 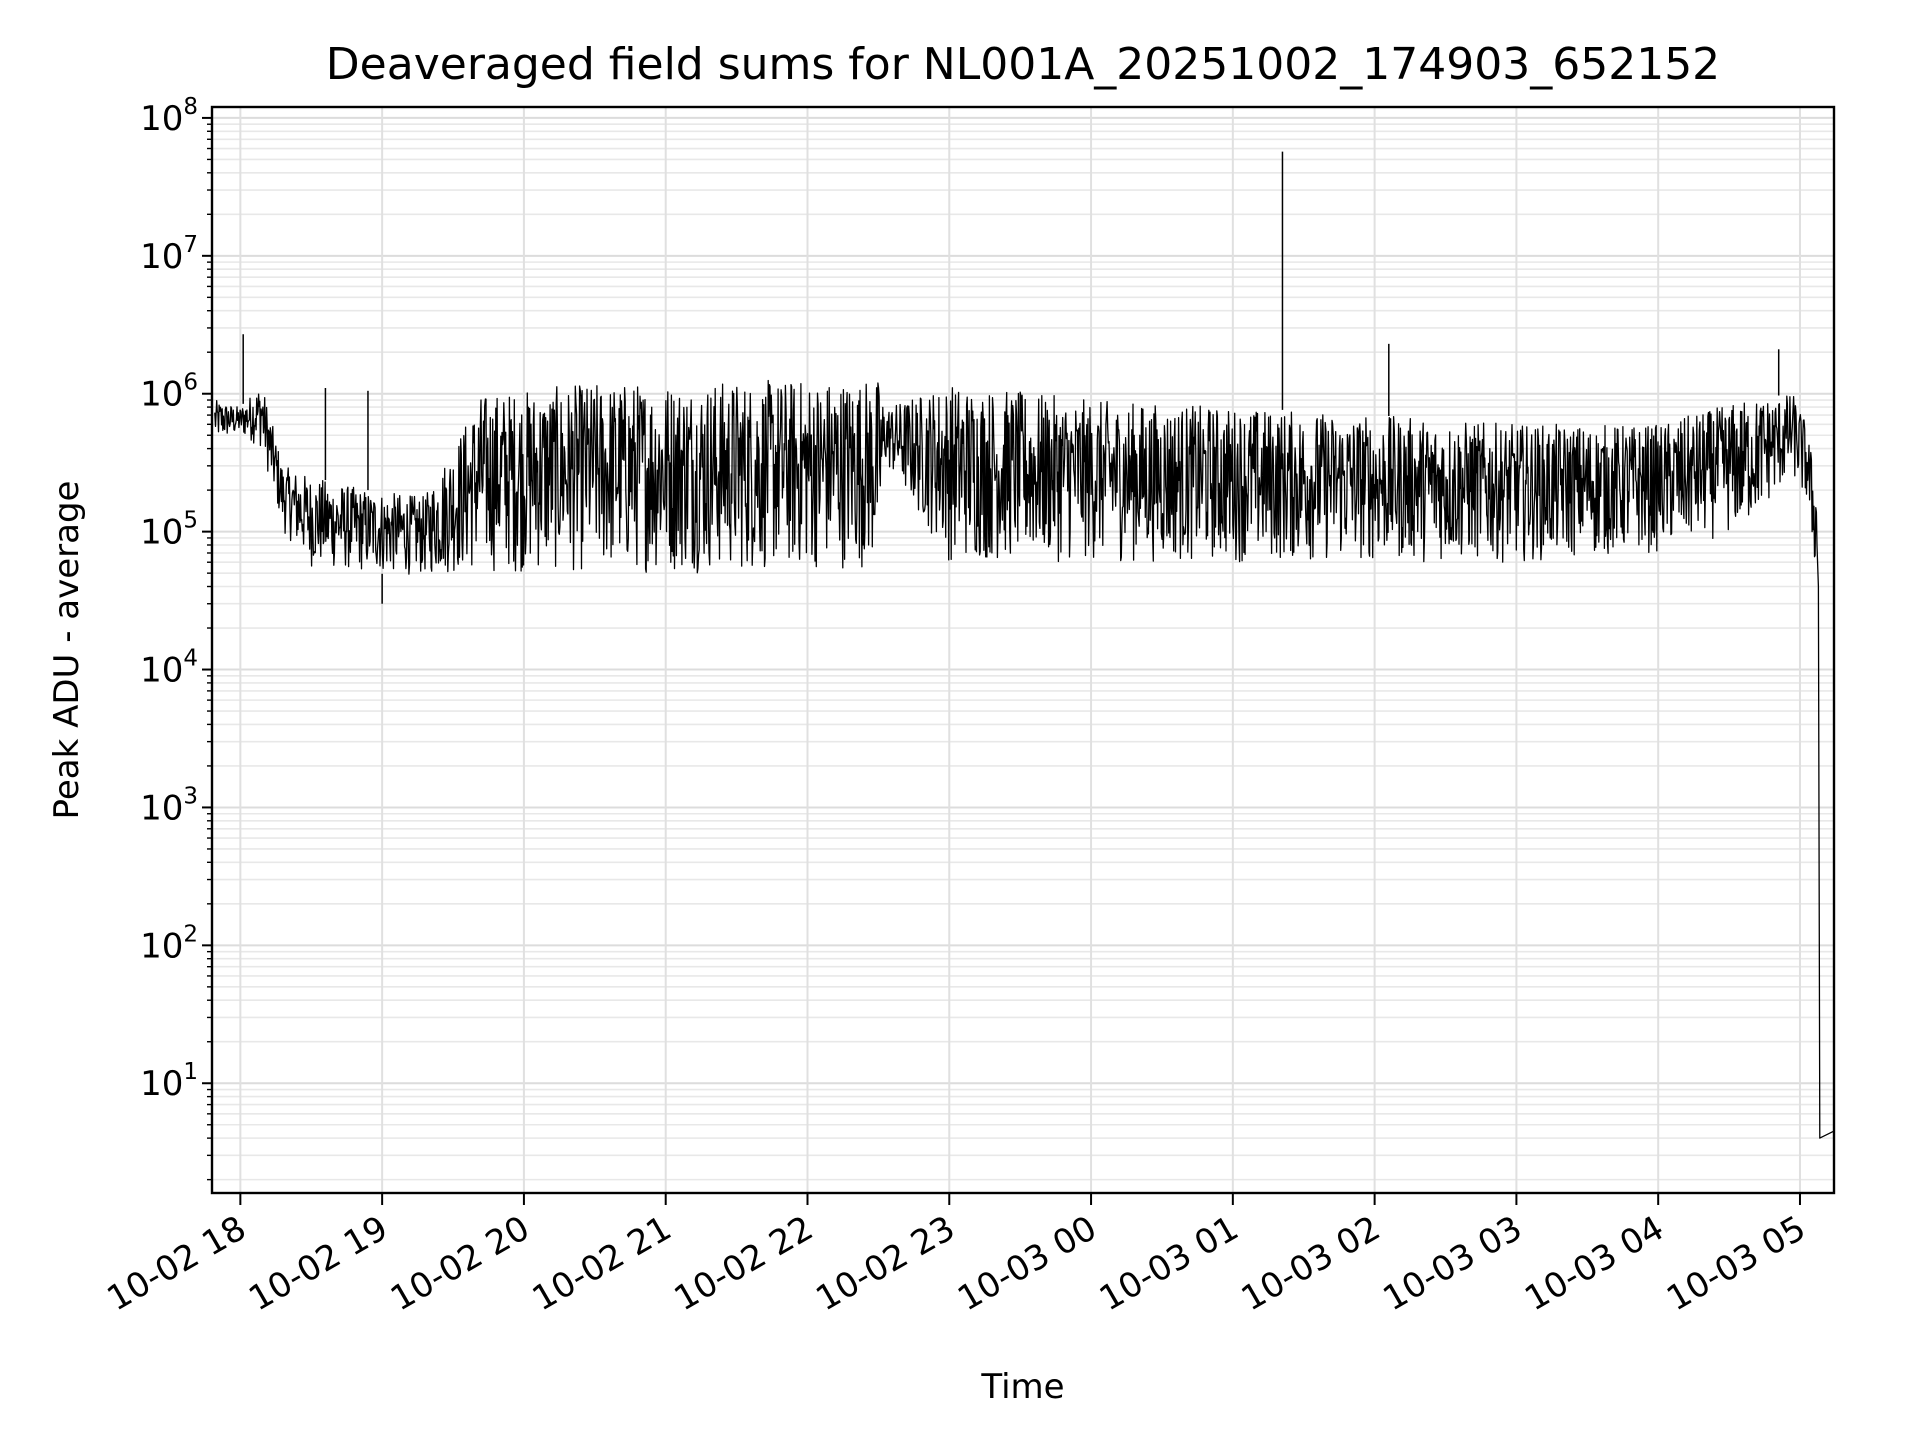 What do you see at coordinates (169, 668) in the screenshot?
I see `y-tick-label: 10⁴` at bounding box center [169, 668].